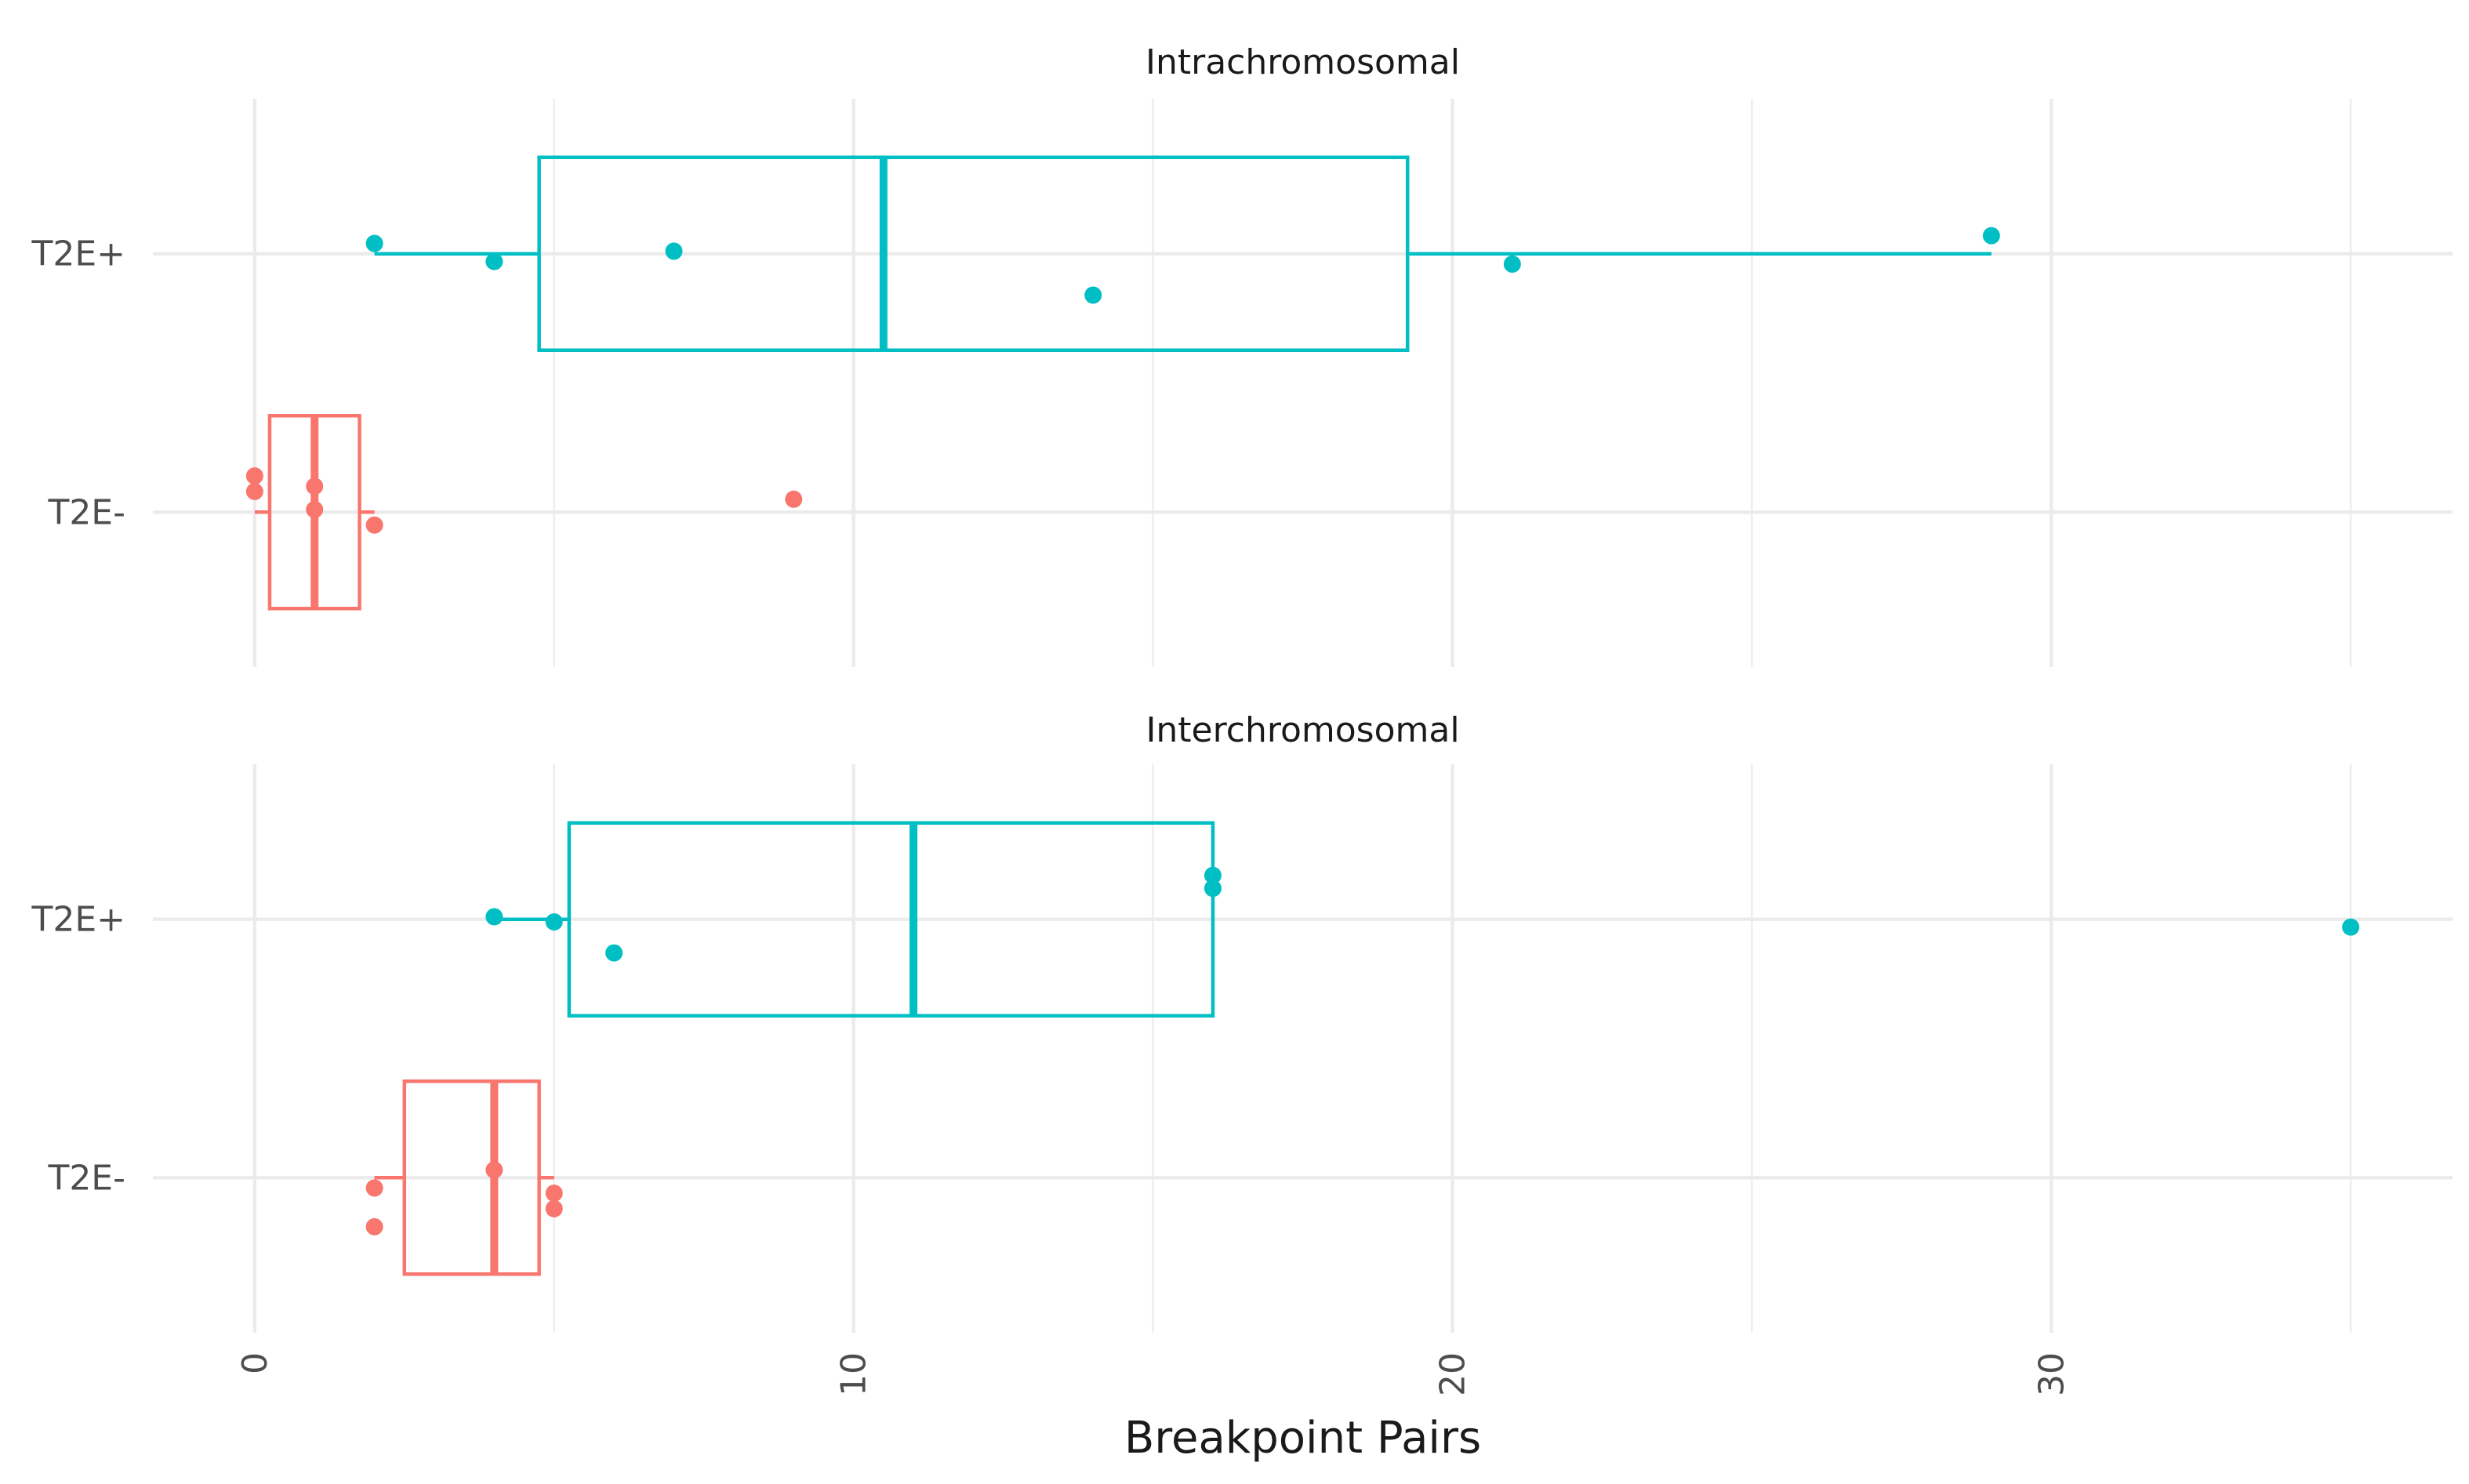 Image resolution: width=2469 pixels, height=1484 pixels. I want to click on x-axis-label: Breakpoint Pairs, so click(1302, 1438).